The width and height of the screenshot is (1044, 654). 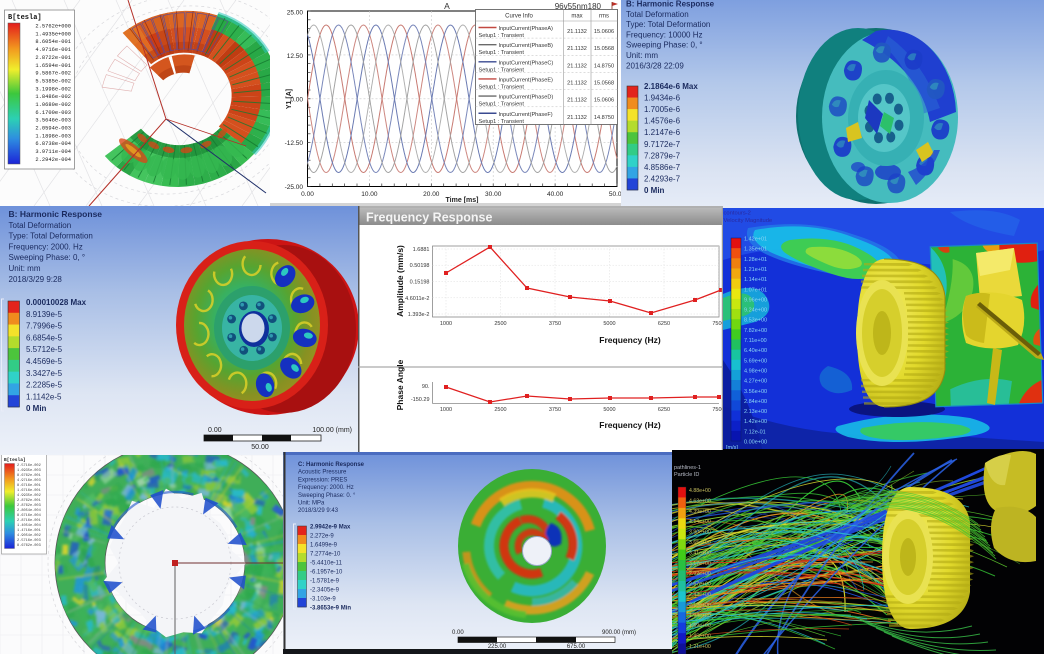 What do you see at coordinates (755, 341) in the screenshot?
I see `svg-text: 7.11e+00` at bounding box center [755, 341].